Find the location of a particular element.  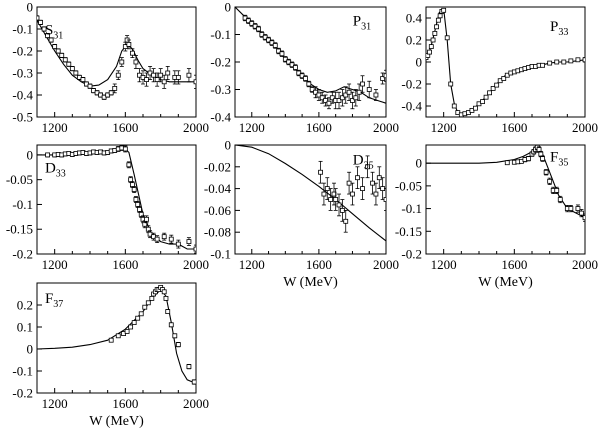

panel-3: 1200 1600 2000 0.4 0.2 0 -0.2 -0.4 P33 is located at coordinates (499, 70).